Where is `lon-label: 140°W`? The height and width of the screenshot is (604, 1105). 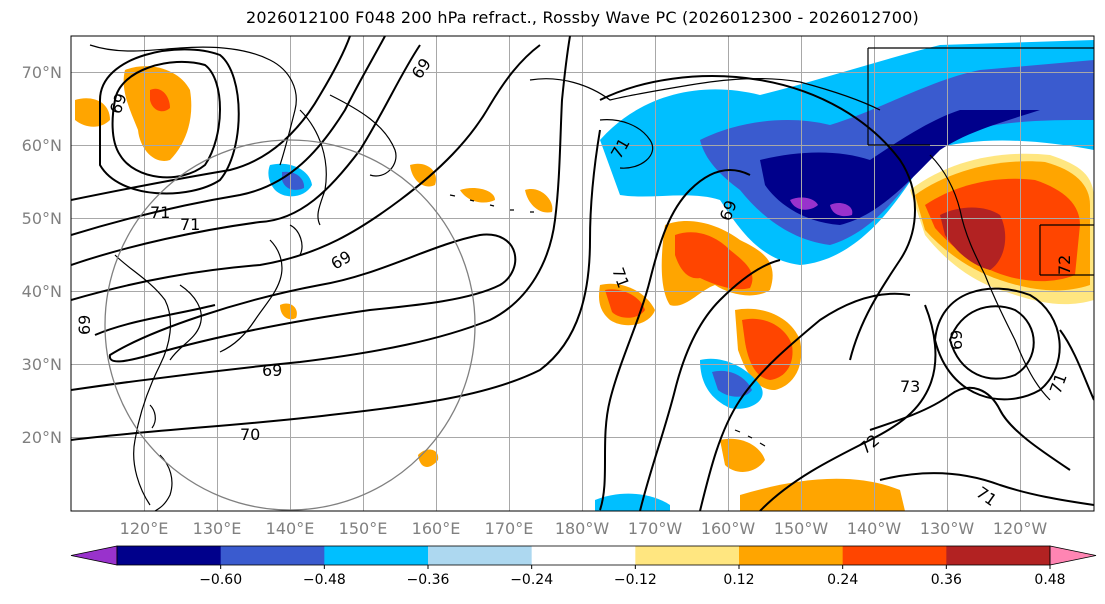 lon-label: 140°W is located at coordinates (874, 528).